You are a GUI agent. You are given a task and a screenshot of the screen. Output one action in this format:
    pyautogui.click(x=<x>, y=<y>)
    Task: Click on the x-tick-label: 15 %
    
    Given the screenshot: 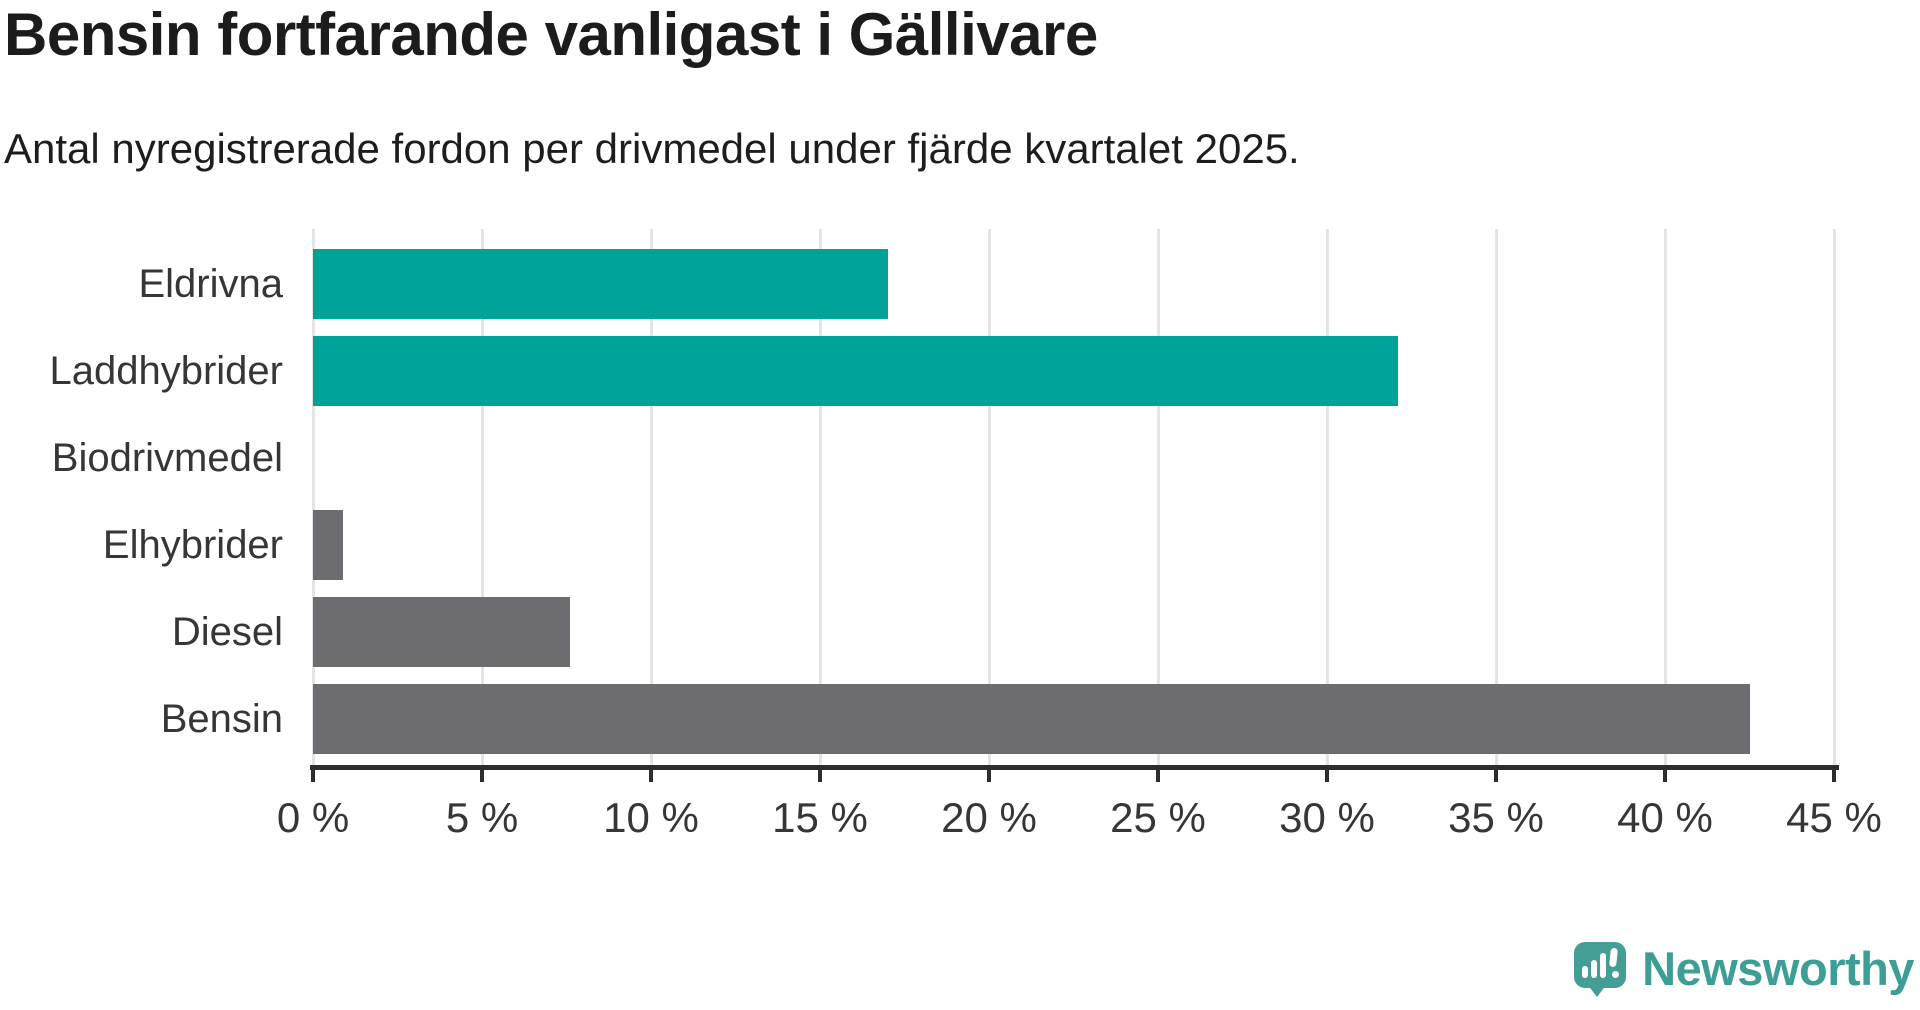 What is the action you would take?
    pyautogui.click(x=820, y=817)
    